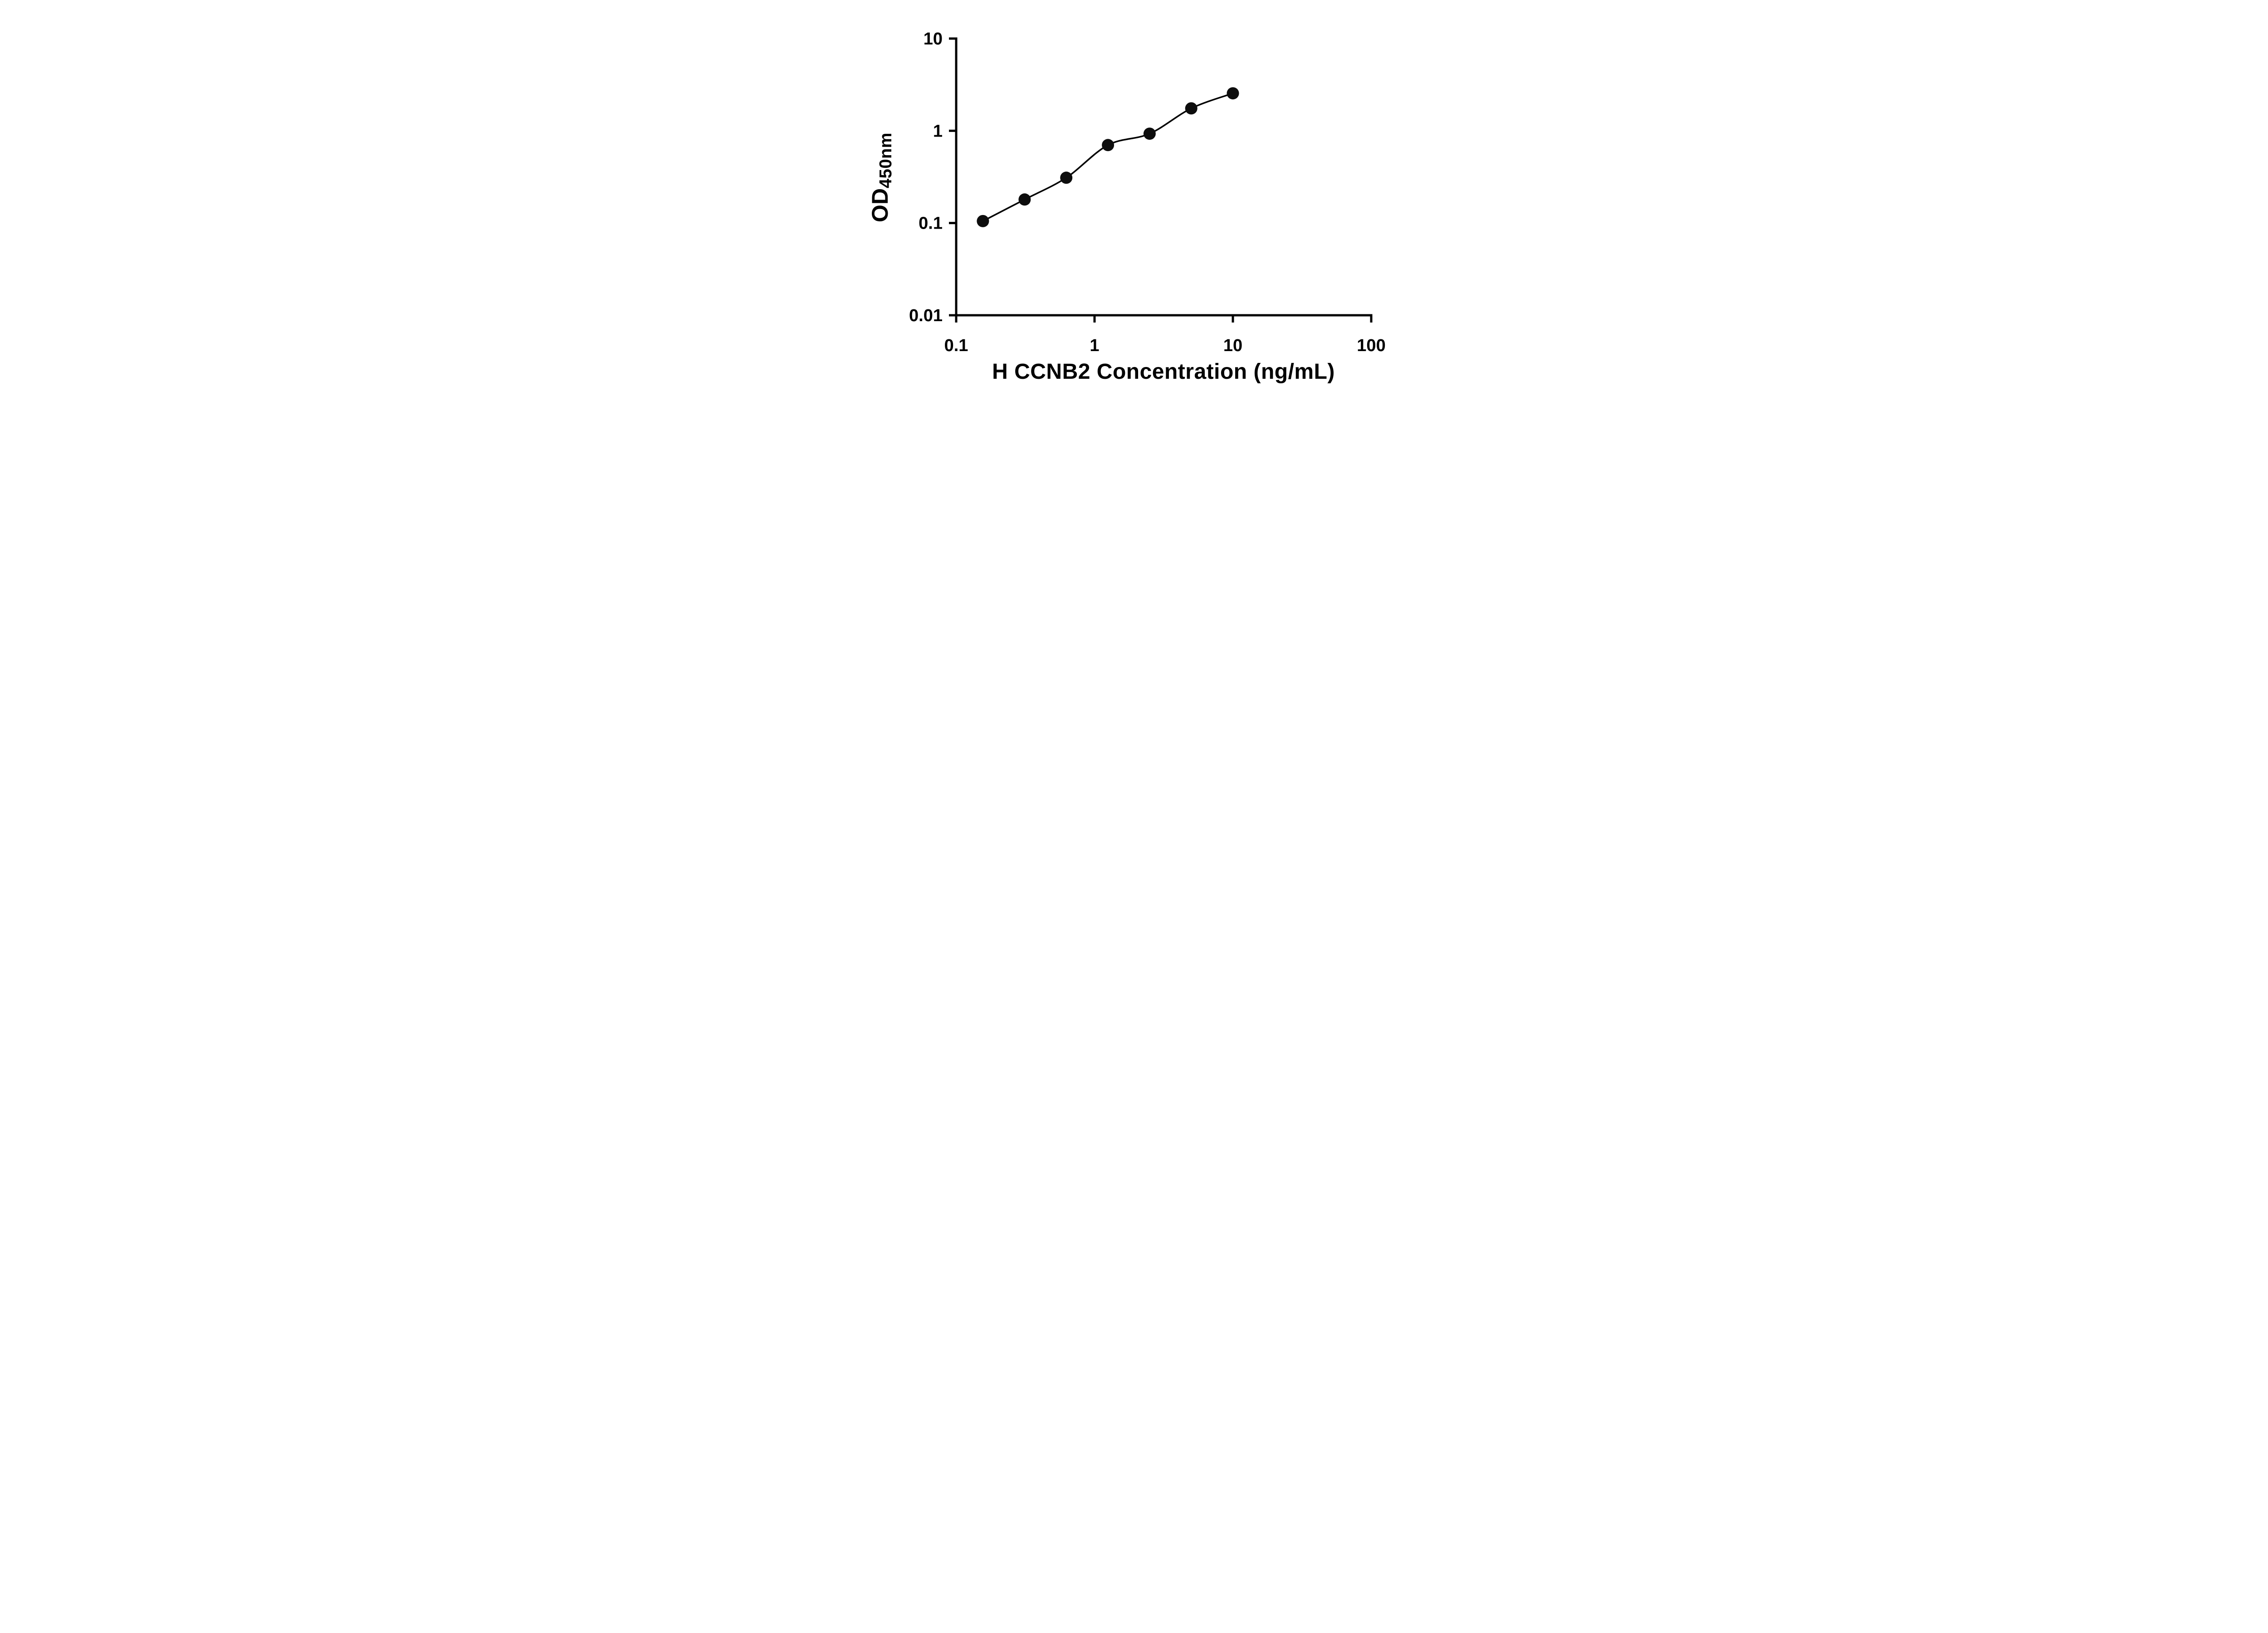  I want to click on y-tick-label: 0.01, so click(926, 315).